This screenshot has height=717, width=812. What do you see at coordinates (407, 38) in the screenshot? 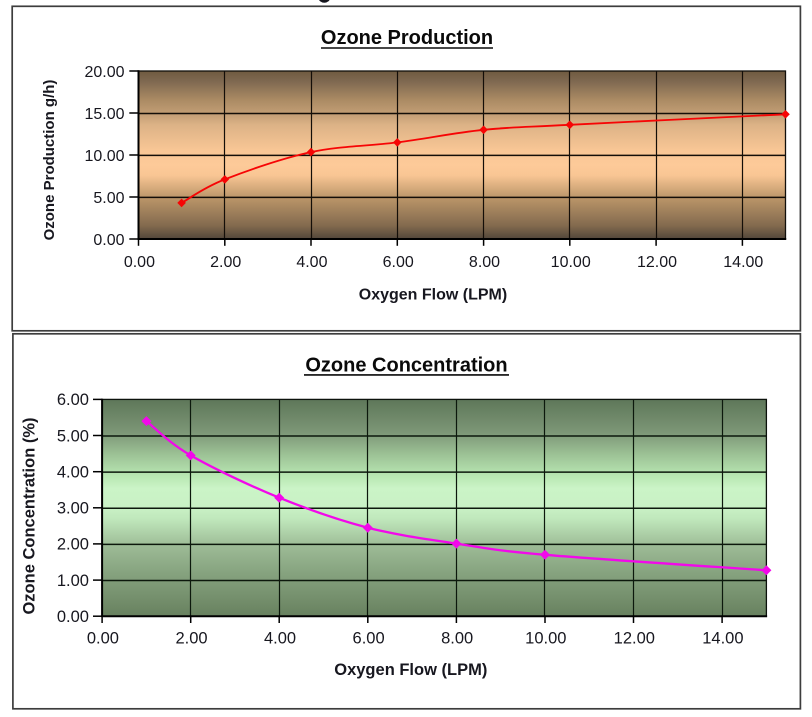
I see `svg-text: Ozone Production` at bounding box center [407, 38].